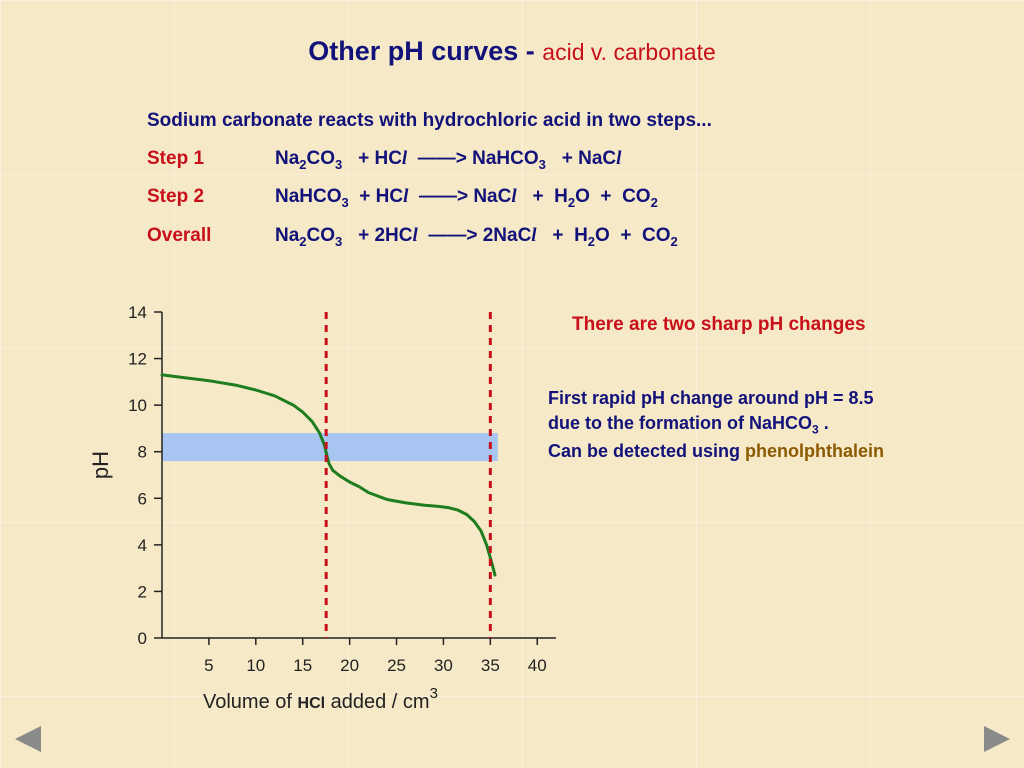  Describe the element at coordinates (537, 665) in the screenshot. I see `x-tick-label: 40` at that location.